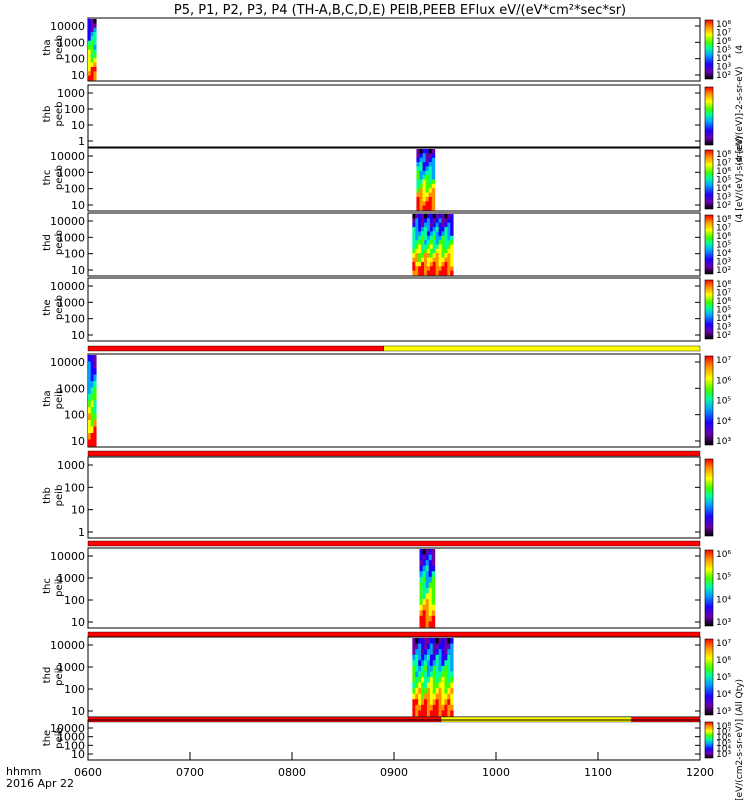  I want to click on colorbar-tick-label: 10³, so click(723, 712).